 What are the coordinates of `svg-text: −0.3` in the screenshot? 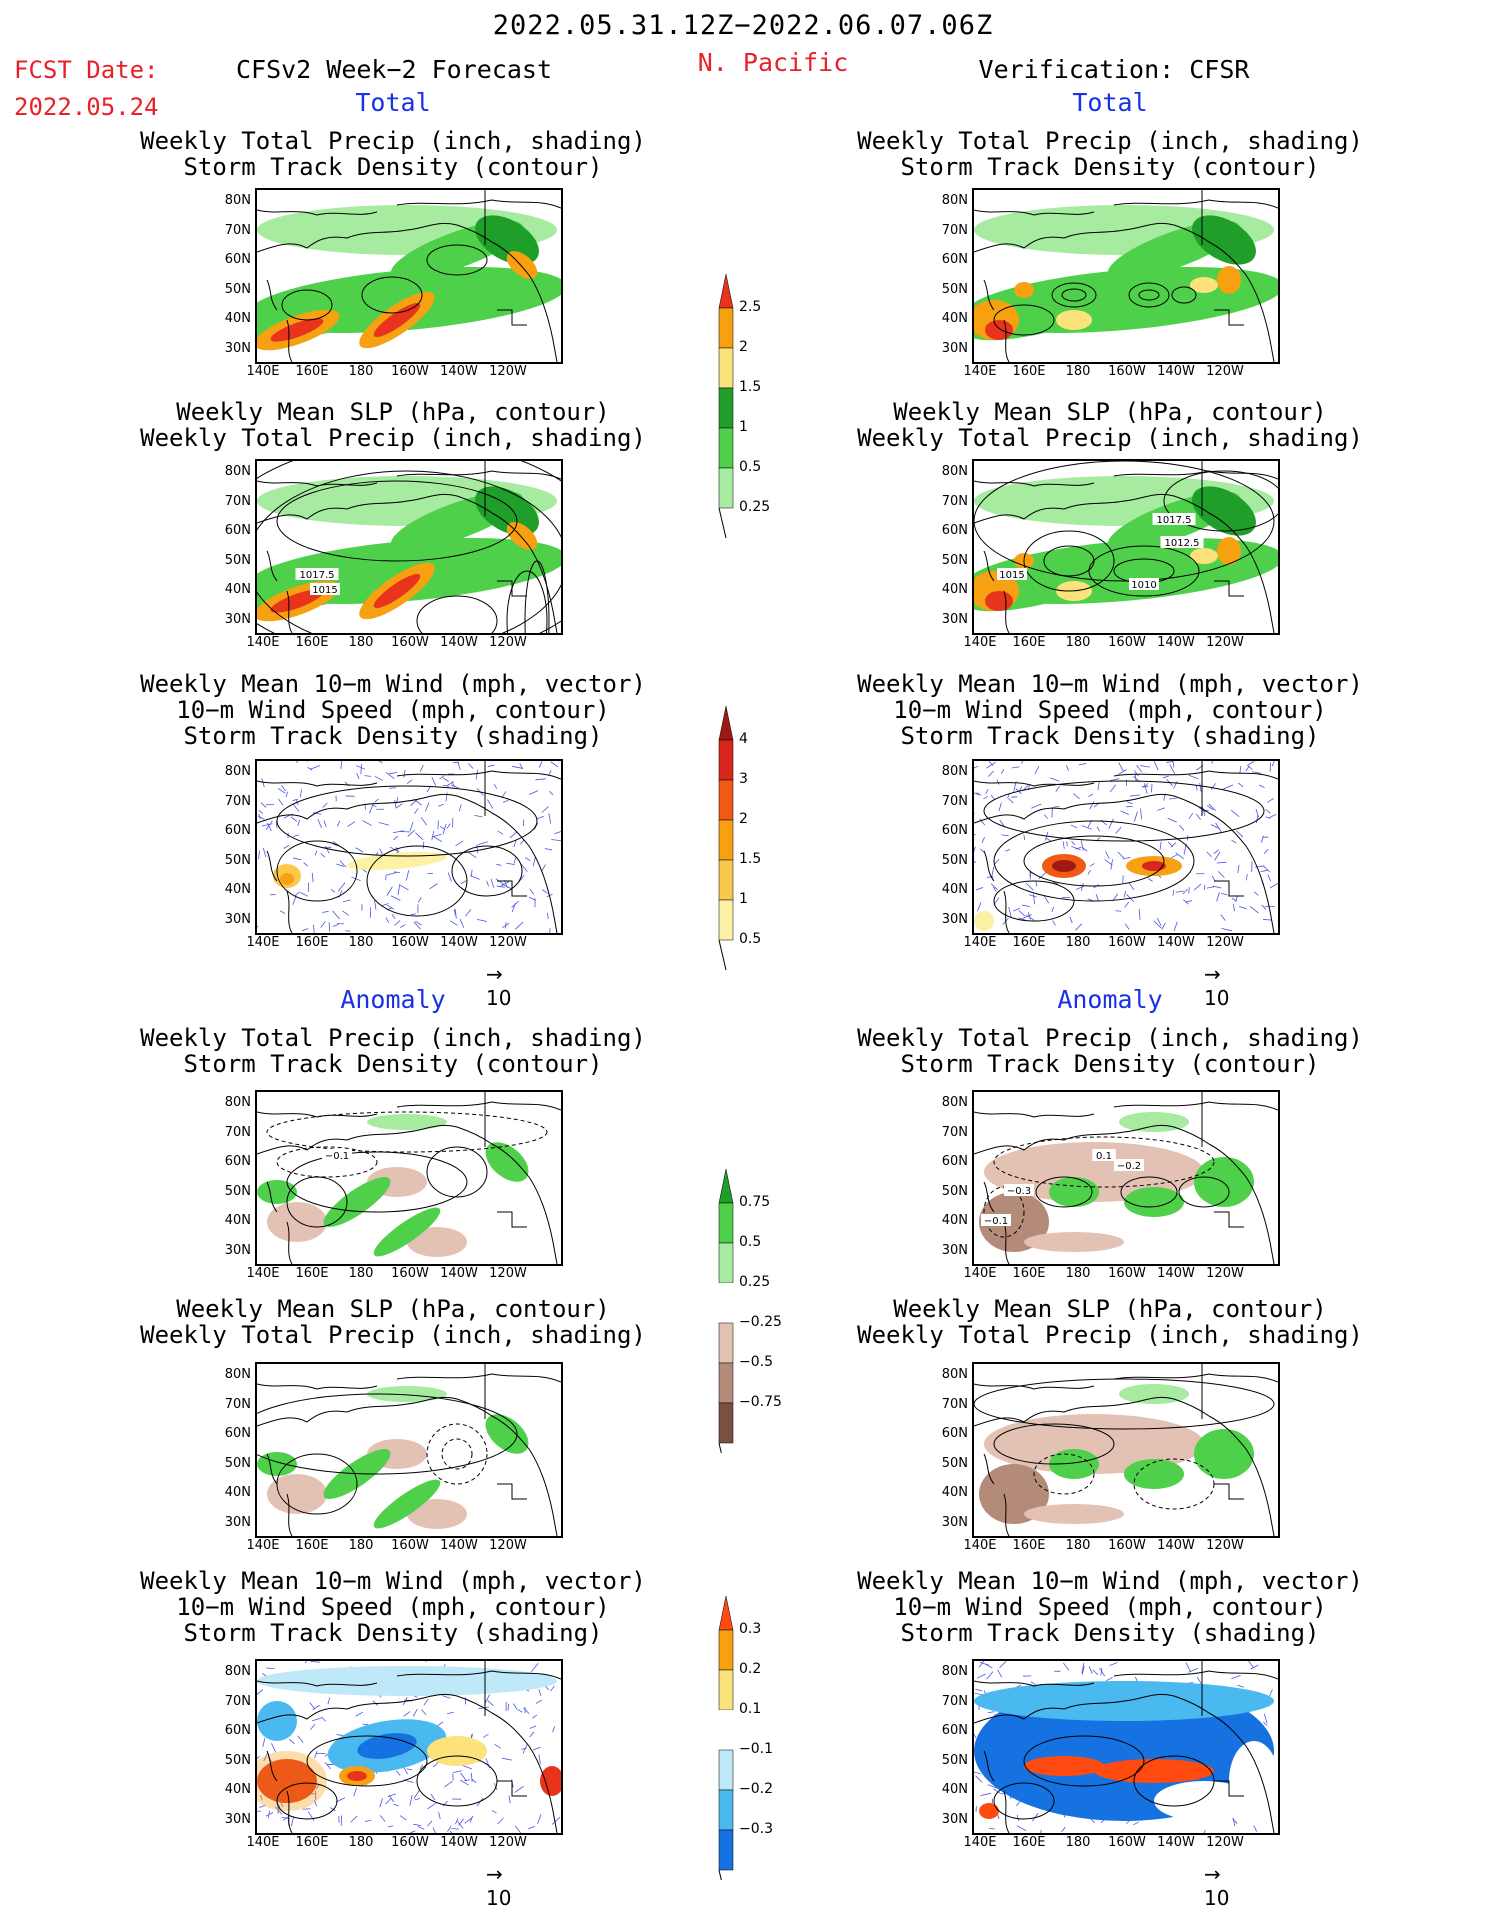 It's located at (1019, 1191).